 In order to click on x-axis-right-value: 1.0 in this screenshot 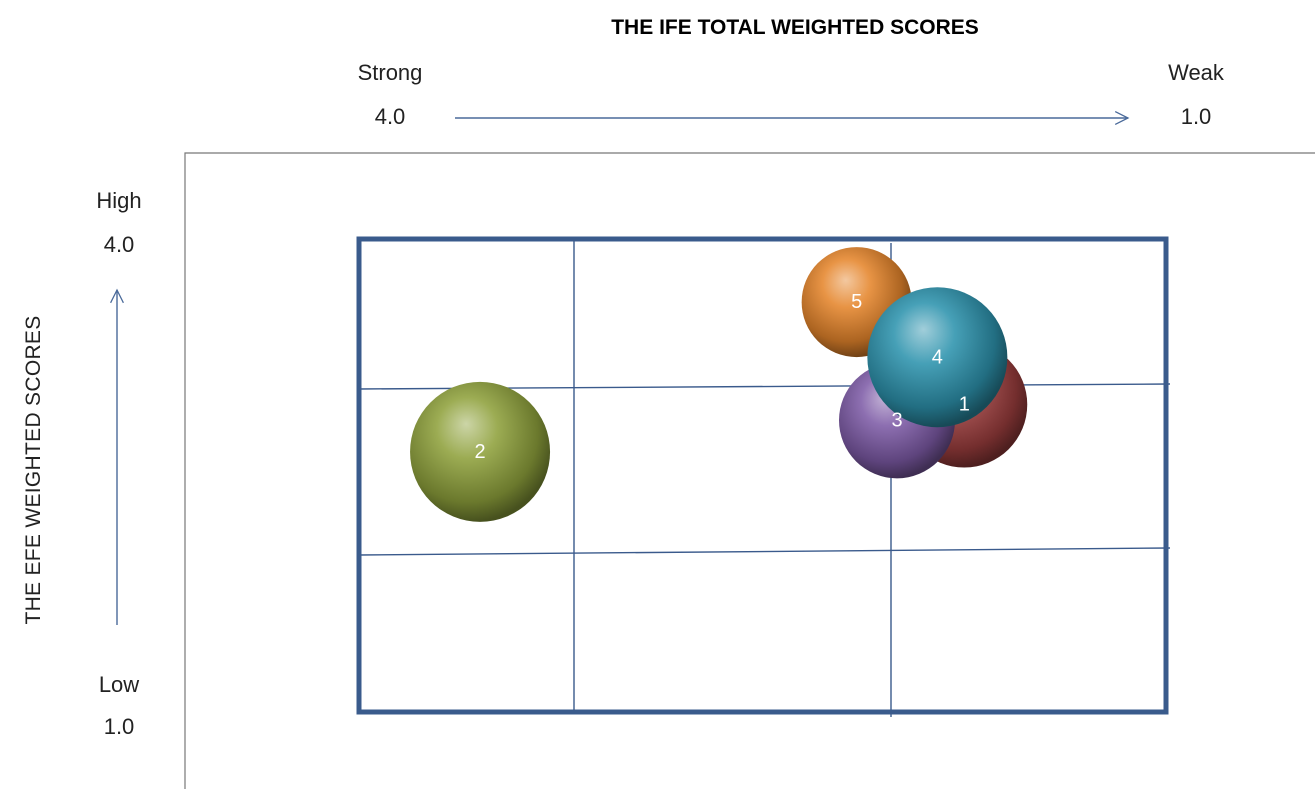, I will do `click(1196, 116)`.